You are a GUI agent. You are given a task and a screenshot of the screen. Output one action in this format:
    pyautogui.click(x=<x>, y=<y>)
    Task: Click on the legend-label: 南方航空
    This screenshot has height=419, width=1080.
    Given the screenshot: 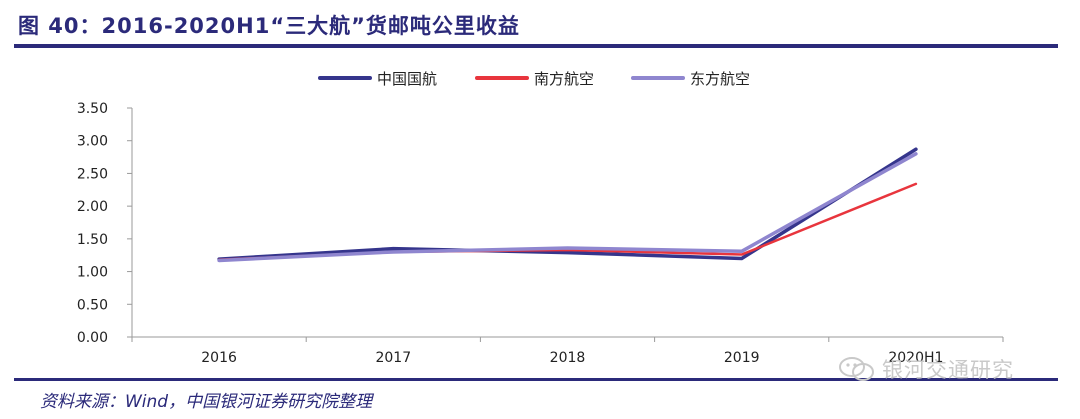 What is the action you would take?
    pyautogui.click(x=564, y=79)
    